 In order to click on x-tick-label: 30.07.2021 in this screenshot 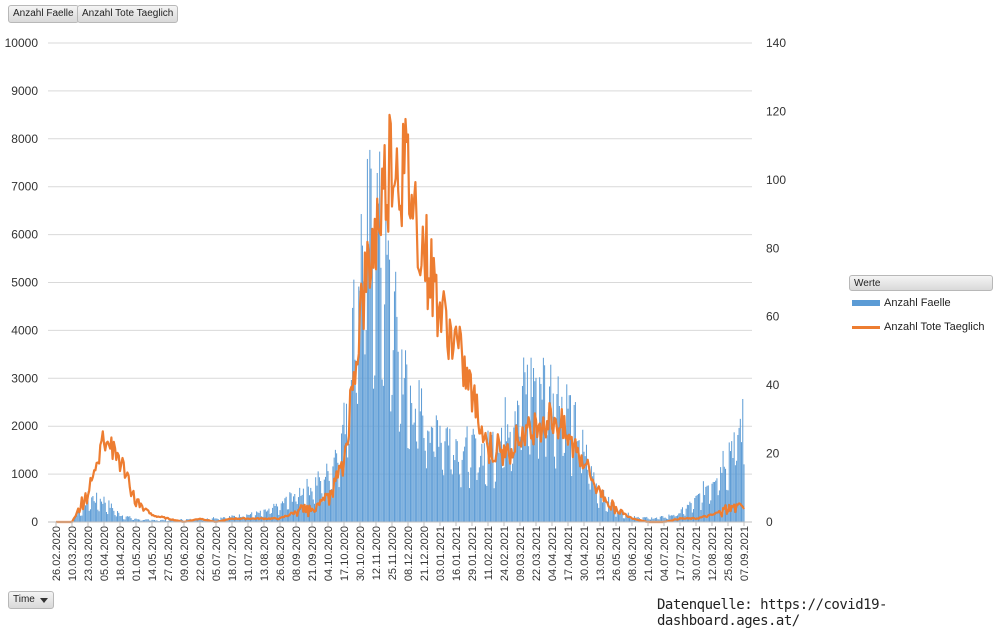, I will do `click(697, 553)`.